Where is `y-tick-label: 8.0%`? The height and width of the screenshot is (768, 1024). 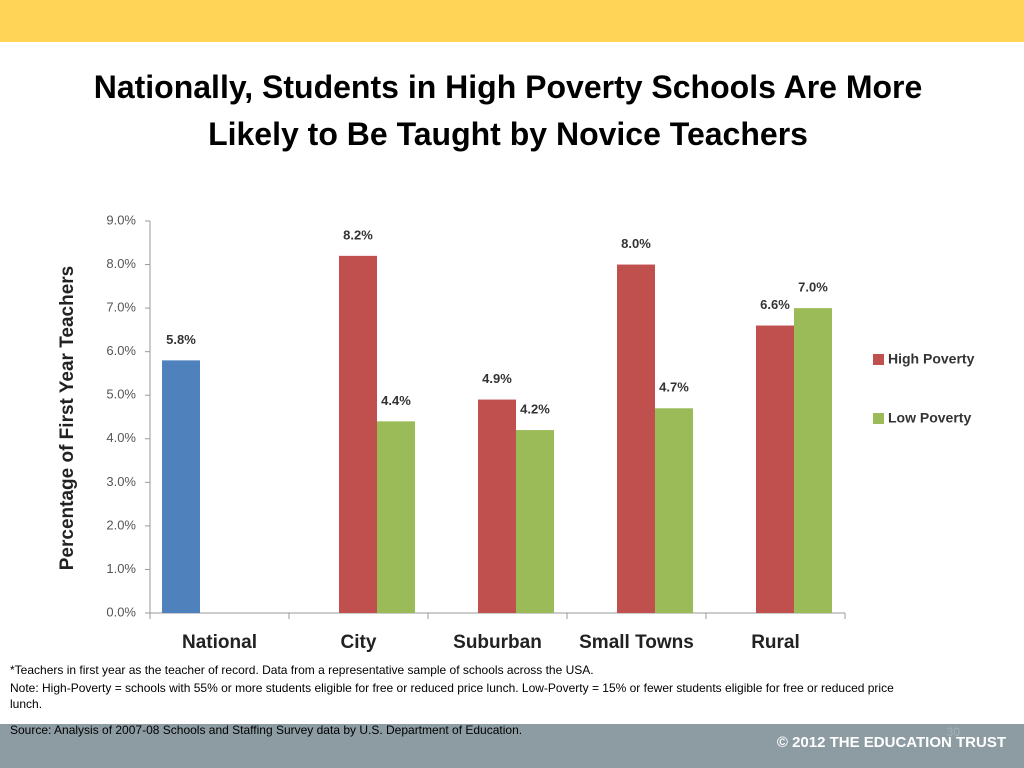
y-tick-label: 8.0% is located at coordinates (121, 263).